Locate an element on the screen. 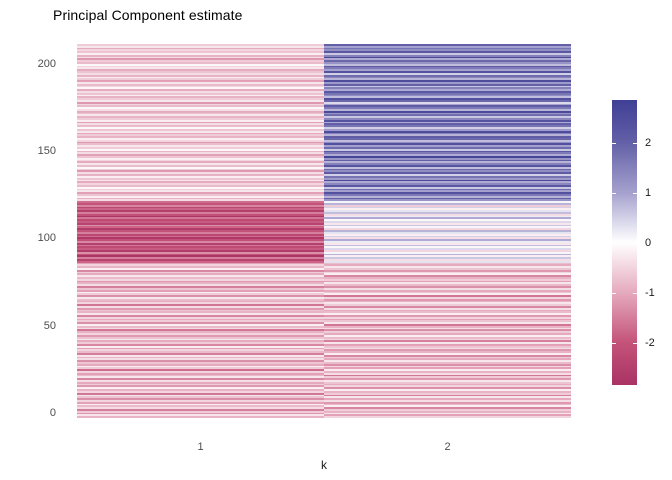 The width and height of the screenshot is (672, 480). x-axis-tick-label: 1 is located at coordinates (200, 447).